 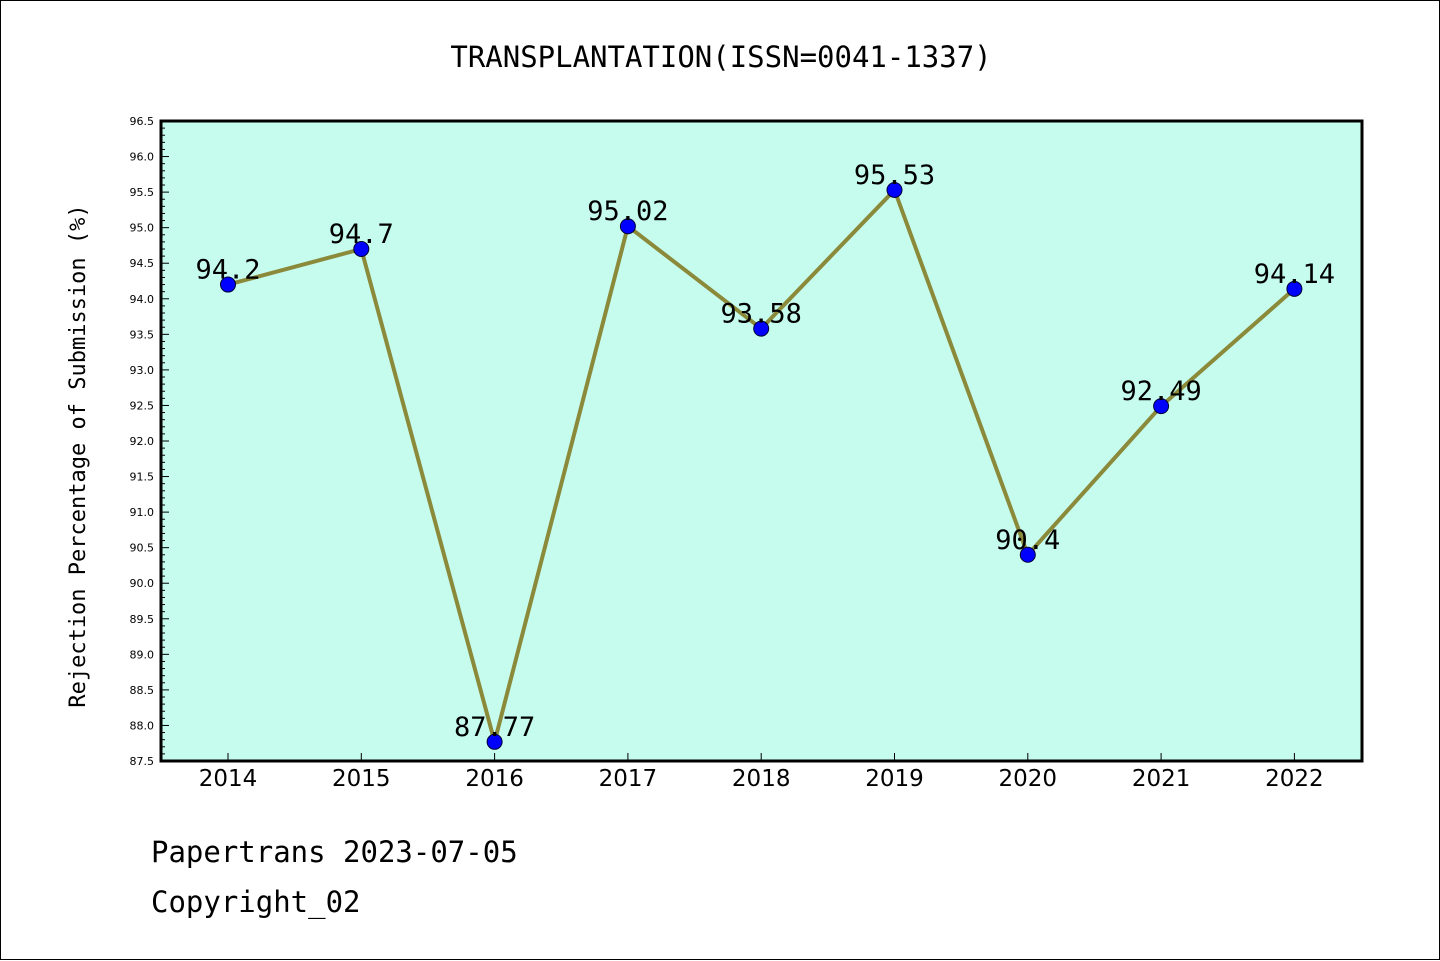 I want to click on y-tick-label: 90.0, so click(x=142, y=583).